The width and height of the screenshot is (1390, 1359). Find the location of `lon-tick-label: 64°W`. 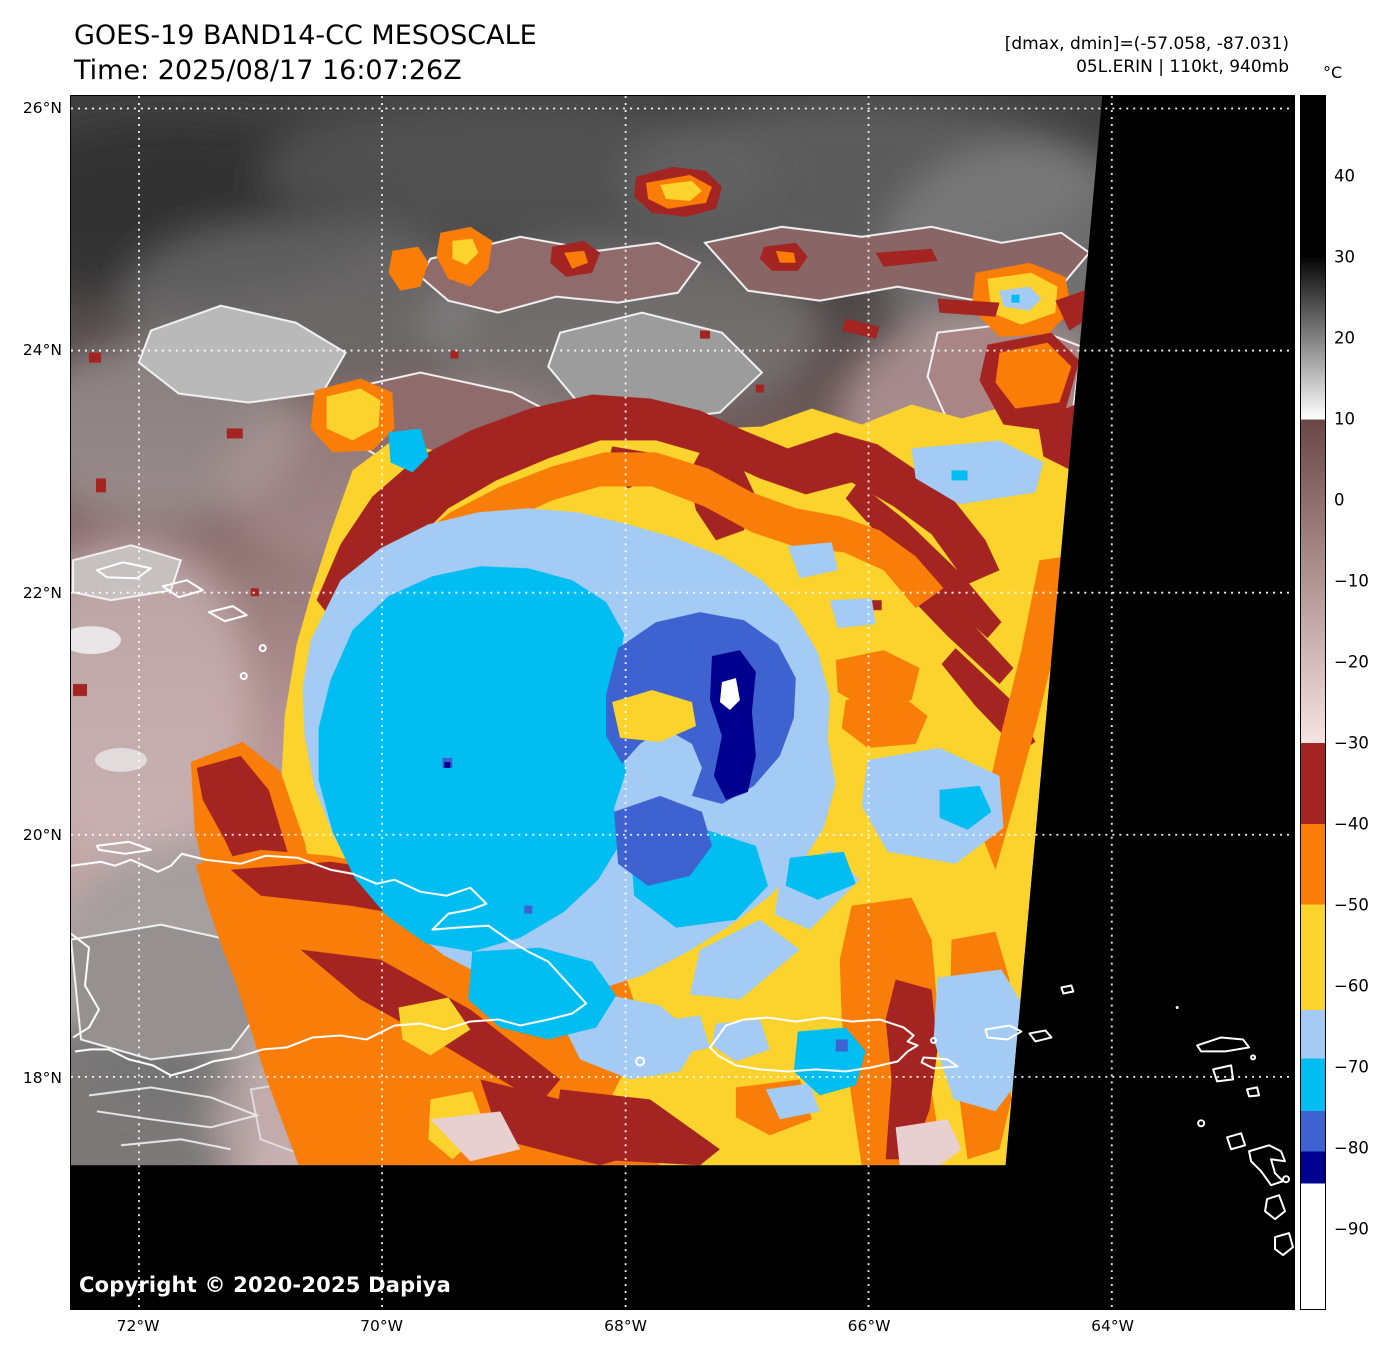

lon-tick-label: 64°W is located at coordinates (1112, 1326).